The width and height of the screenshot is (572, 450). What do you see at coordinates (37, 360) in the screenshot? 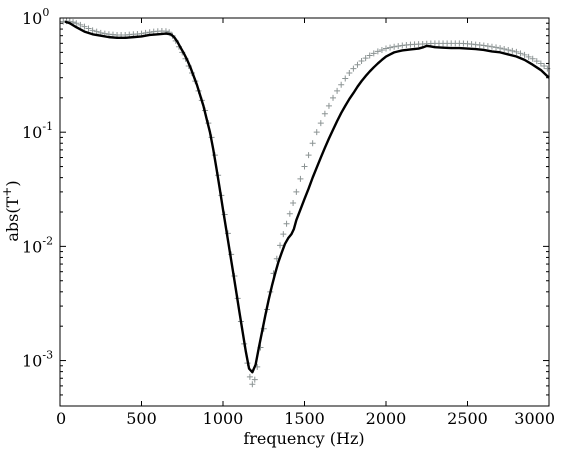
I see `y-tick-label: 10⁻³` at bounding box center [37, 360].